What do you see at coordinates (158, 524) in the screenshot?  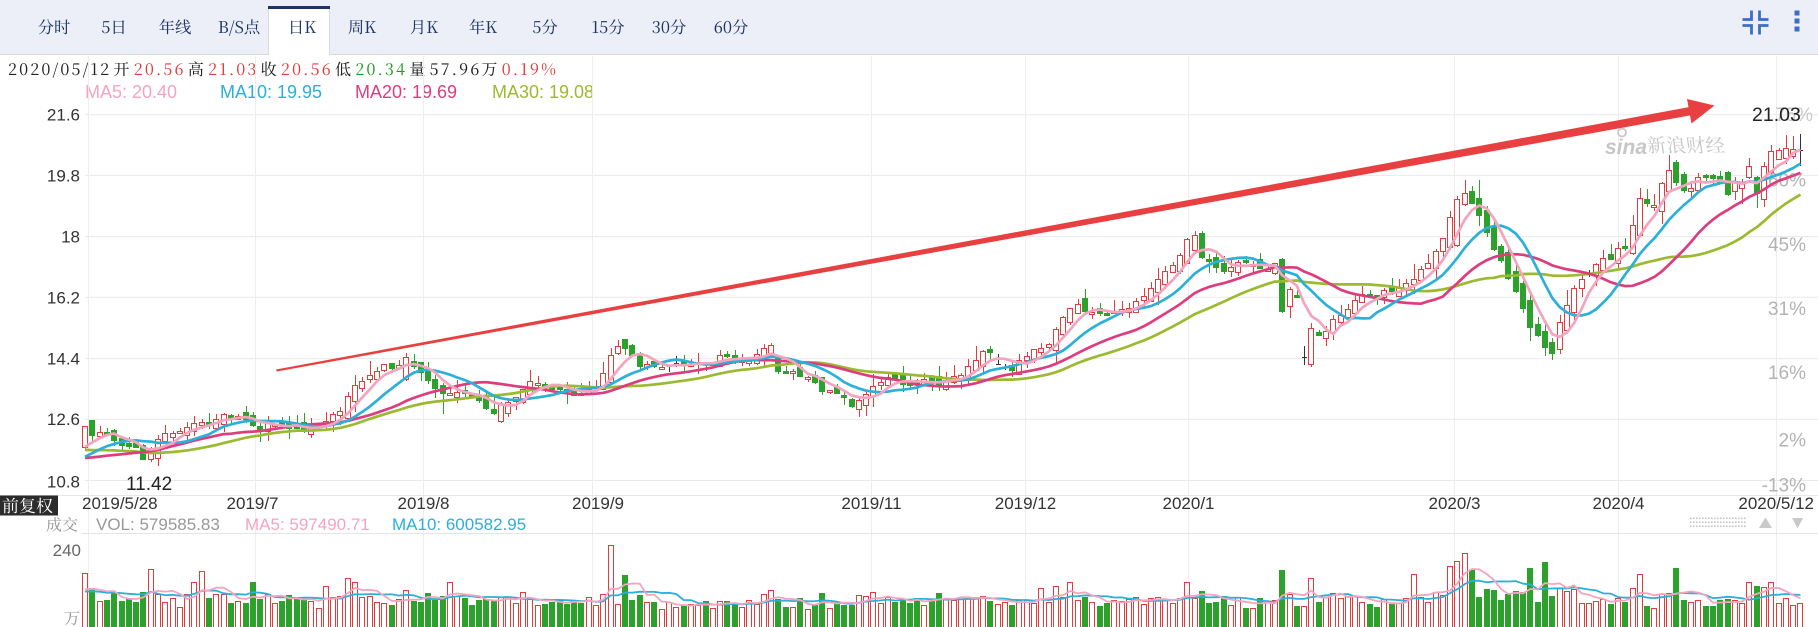 I see `svg-text: VOL: 579585.83` at bounding box center [158, 524].